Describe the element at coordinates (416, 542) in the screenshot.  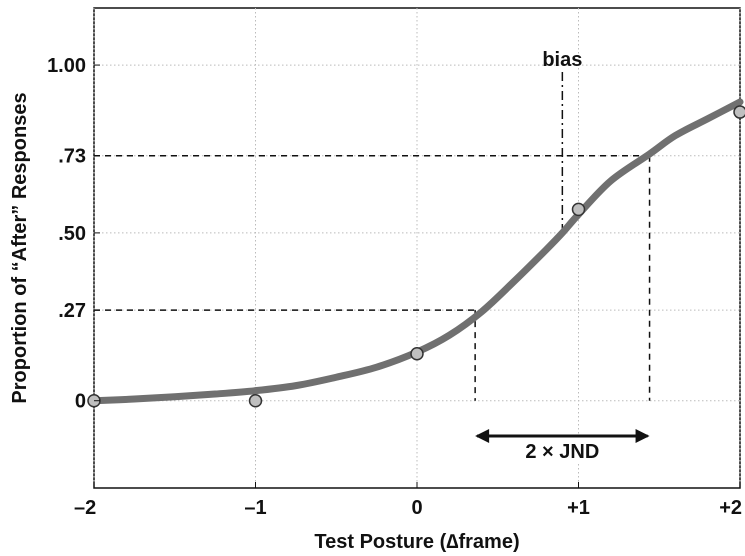
I see `x-axis-title: Test Posture (∆frame)` at that location.